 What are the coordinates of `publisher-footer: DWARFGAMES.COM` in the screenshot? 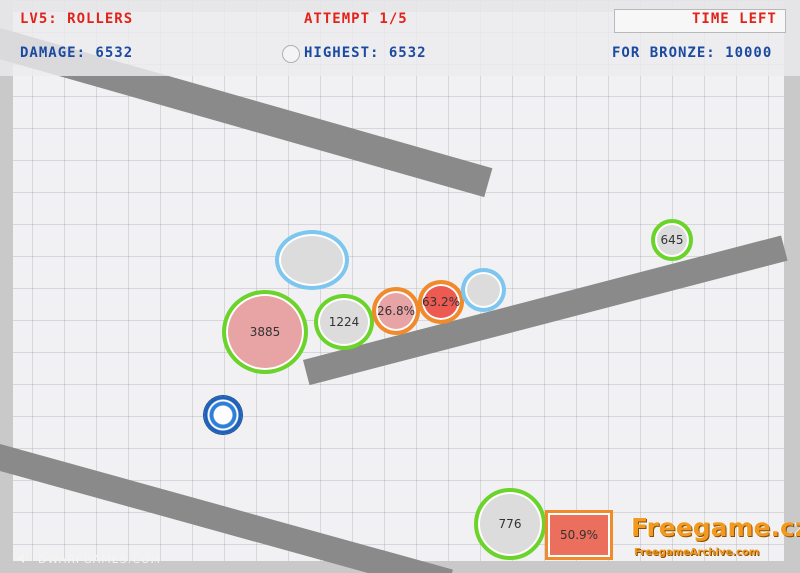 It's located at (88, 559).